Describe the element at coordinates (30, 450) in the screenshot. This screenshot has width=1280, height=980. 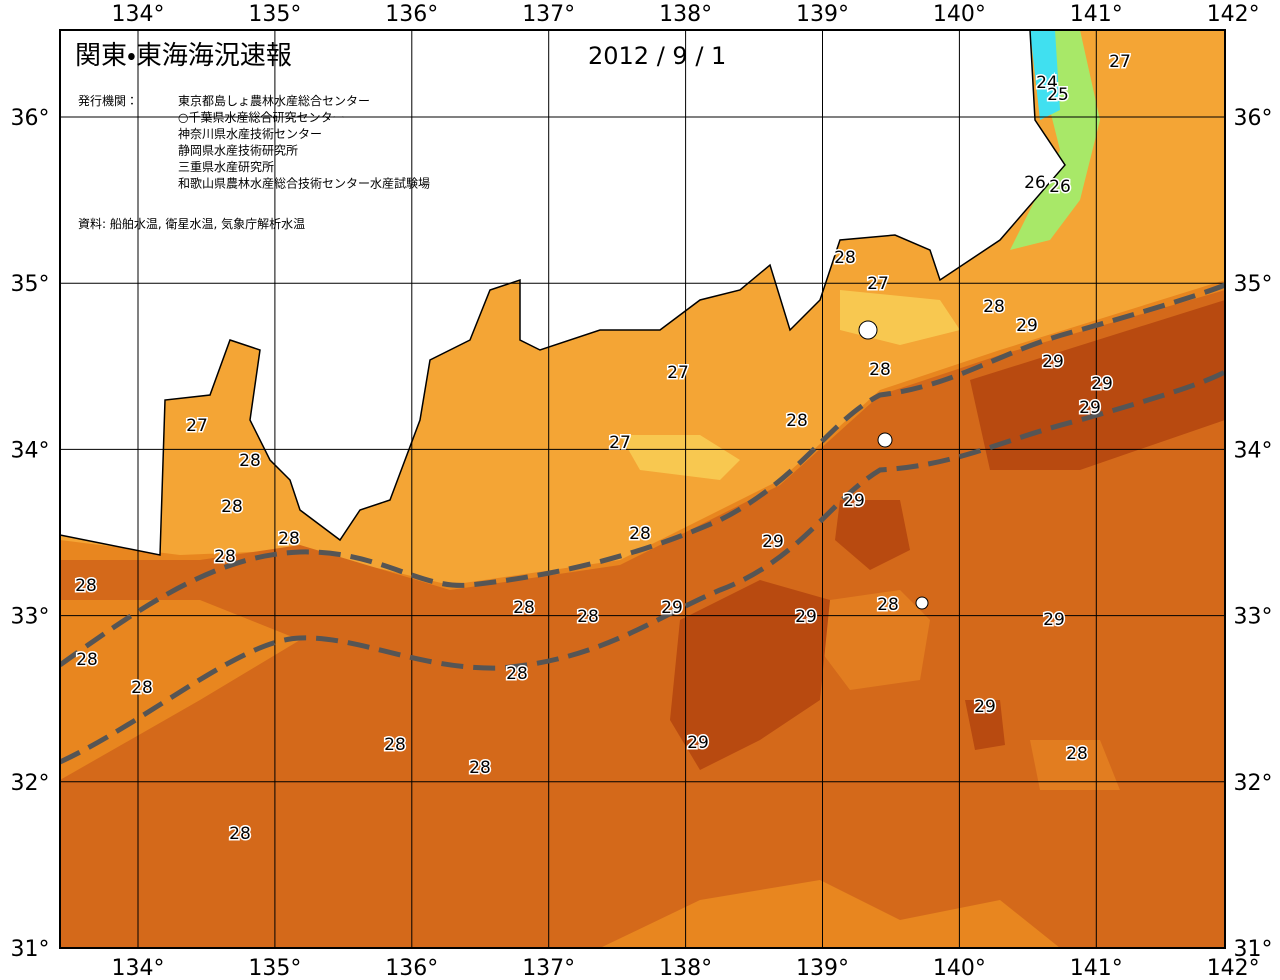
I see `lat-label-left: 34°` at that location.